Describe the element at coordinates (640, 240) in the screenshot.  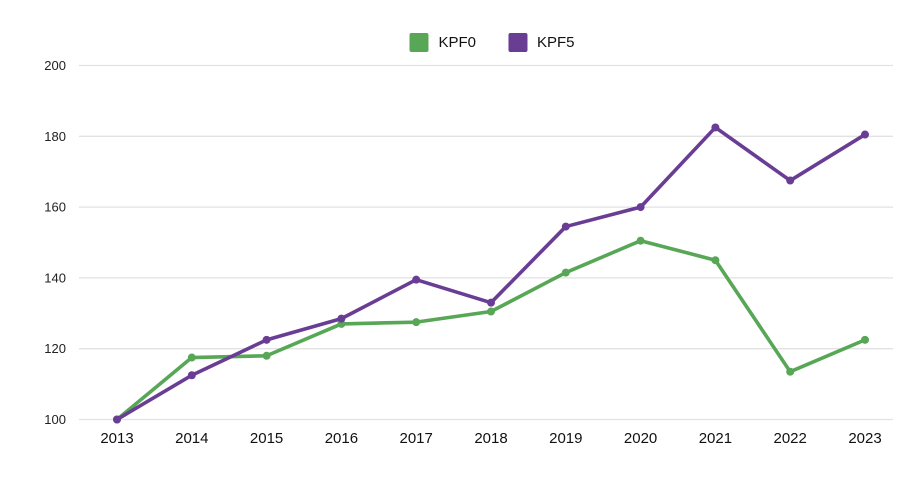
I see `data-point-kpf0-2020` at that location.